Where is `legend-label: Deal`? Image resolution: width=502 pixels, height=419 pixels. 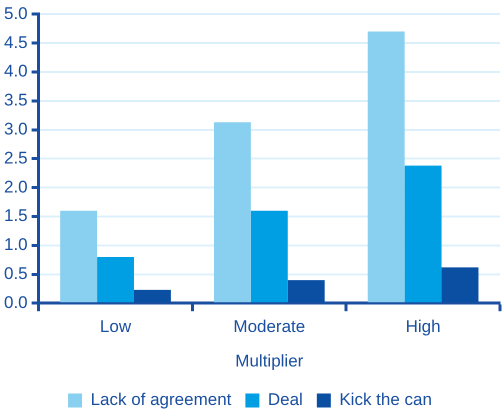
legend-label: Deal is located at coordinates (285, 400).